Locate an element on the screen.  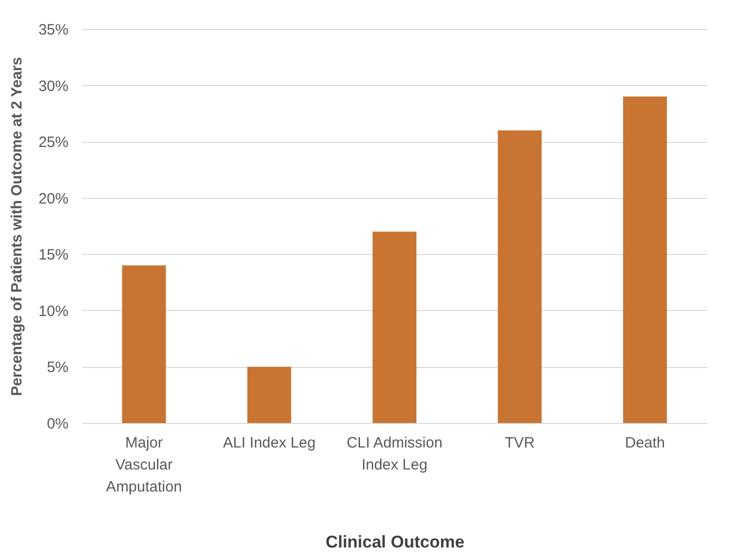
y-tick-label: 10% is located at coordinates (53, 311).